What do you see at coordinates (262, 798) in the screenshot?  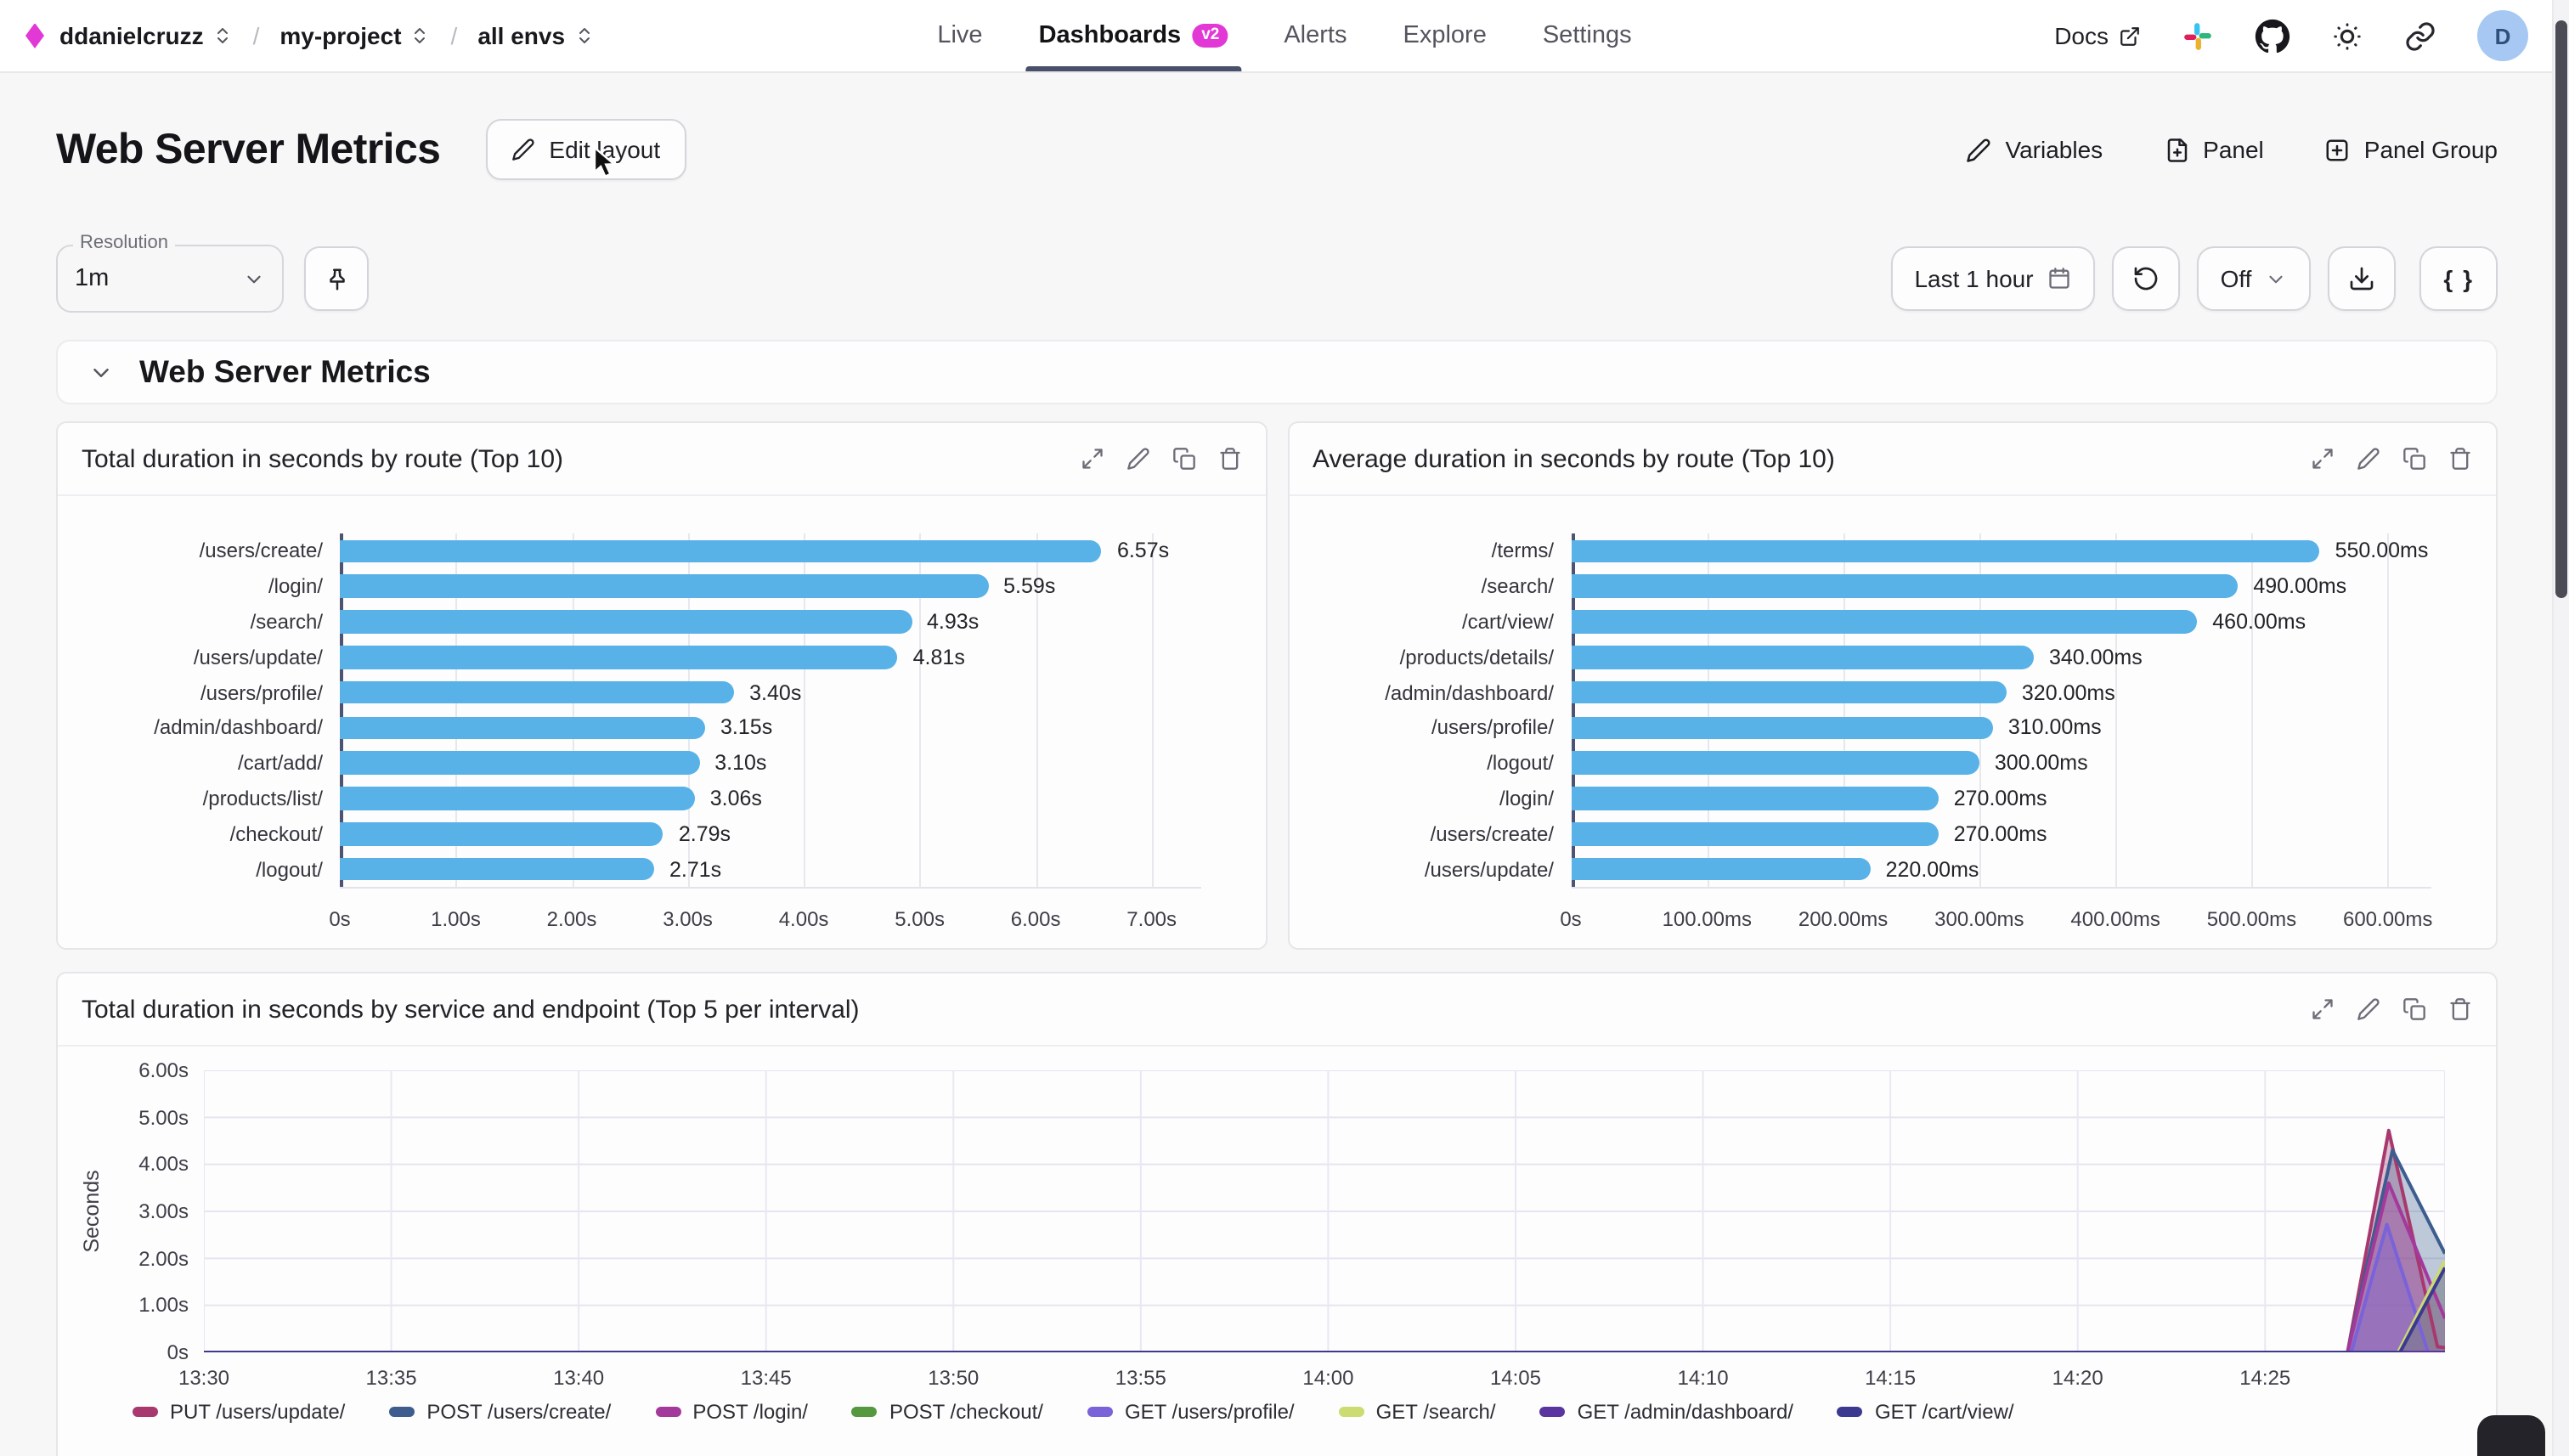 I see `bar-category-label: /products/list/` at bounding box center [262, 798].